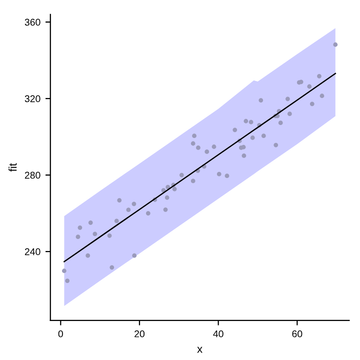  Describe the element at coordinates (139, 334) in the screenshot. I see `x-tick-label: 20` at that location.